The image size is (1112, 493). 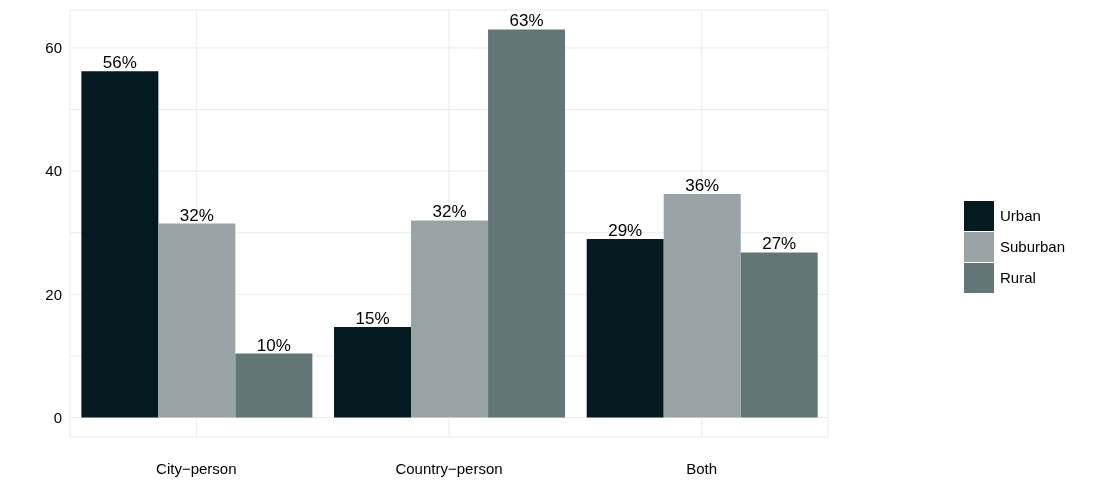 I want to click on data-label: 15%, so click(x=372, y=319).